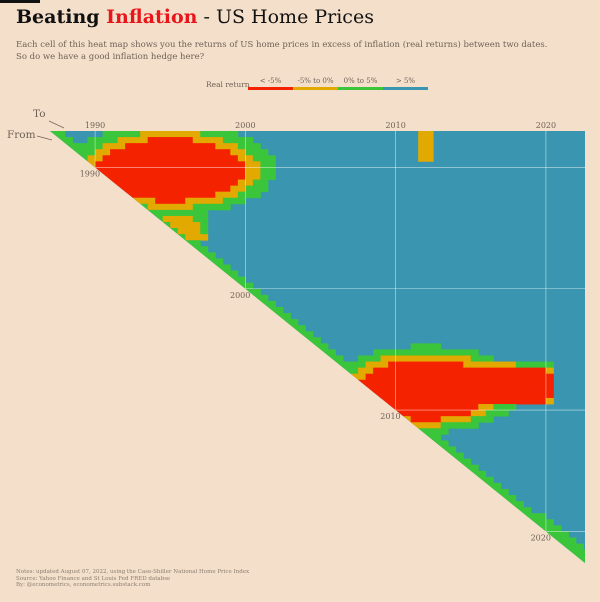 This screenshot has width=600, height=602. Describe the element at coordinates (240, 295) in the screenshot. I see `y-tick-label: 2000` at that location.